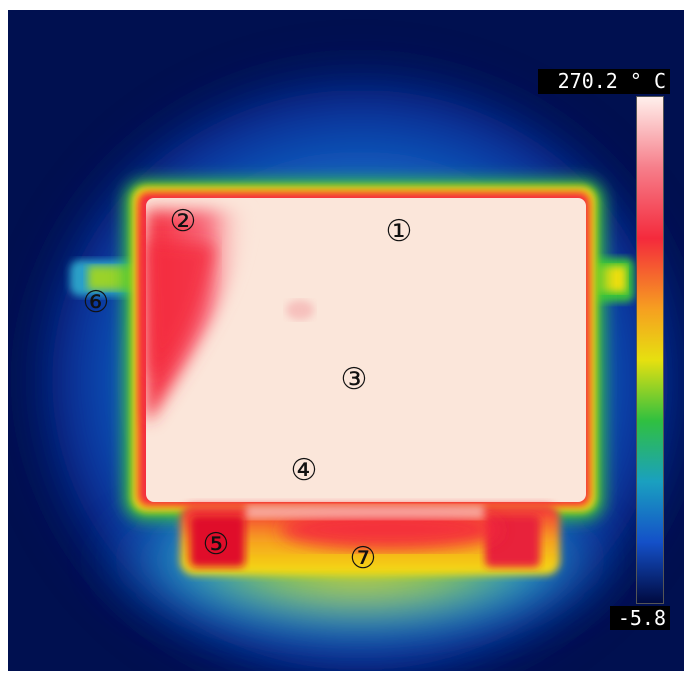  I want to click on marker-7: ⑦, so click(363, 558).